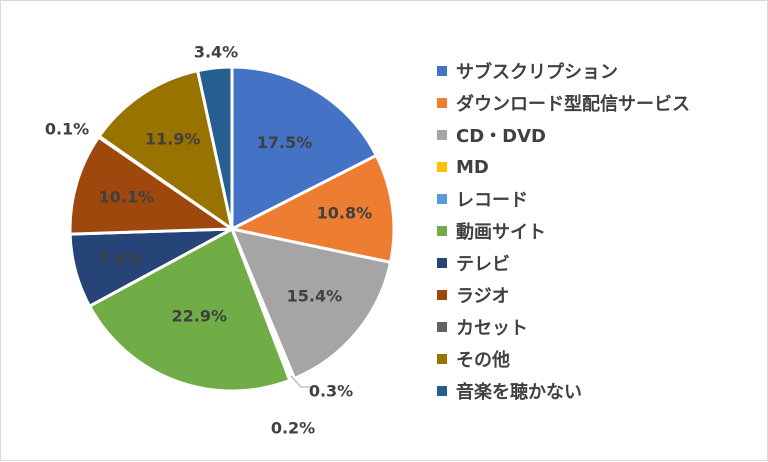  What do you see at coordinates (285, 142) in the screenshot?
I see `slice-value-label: 17.5%` at bounding box center [285, 142].